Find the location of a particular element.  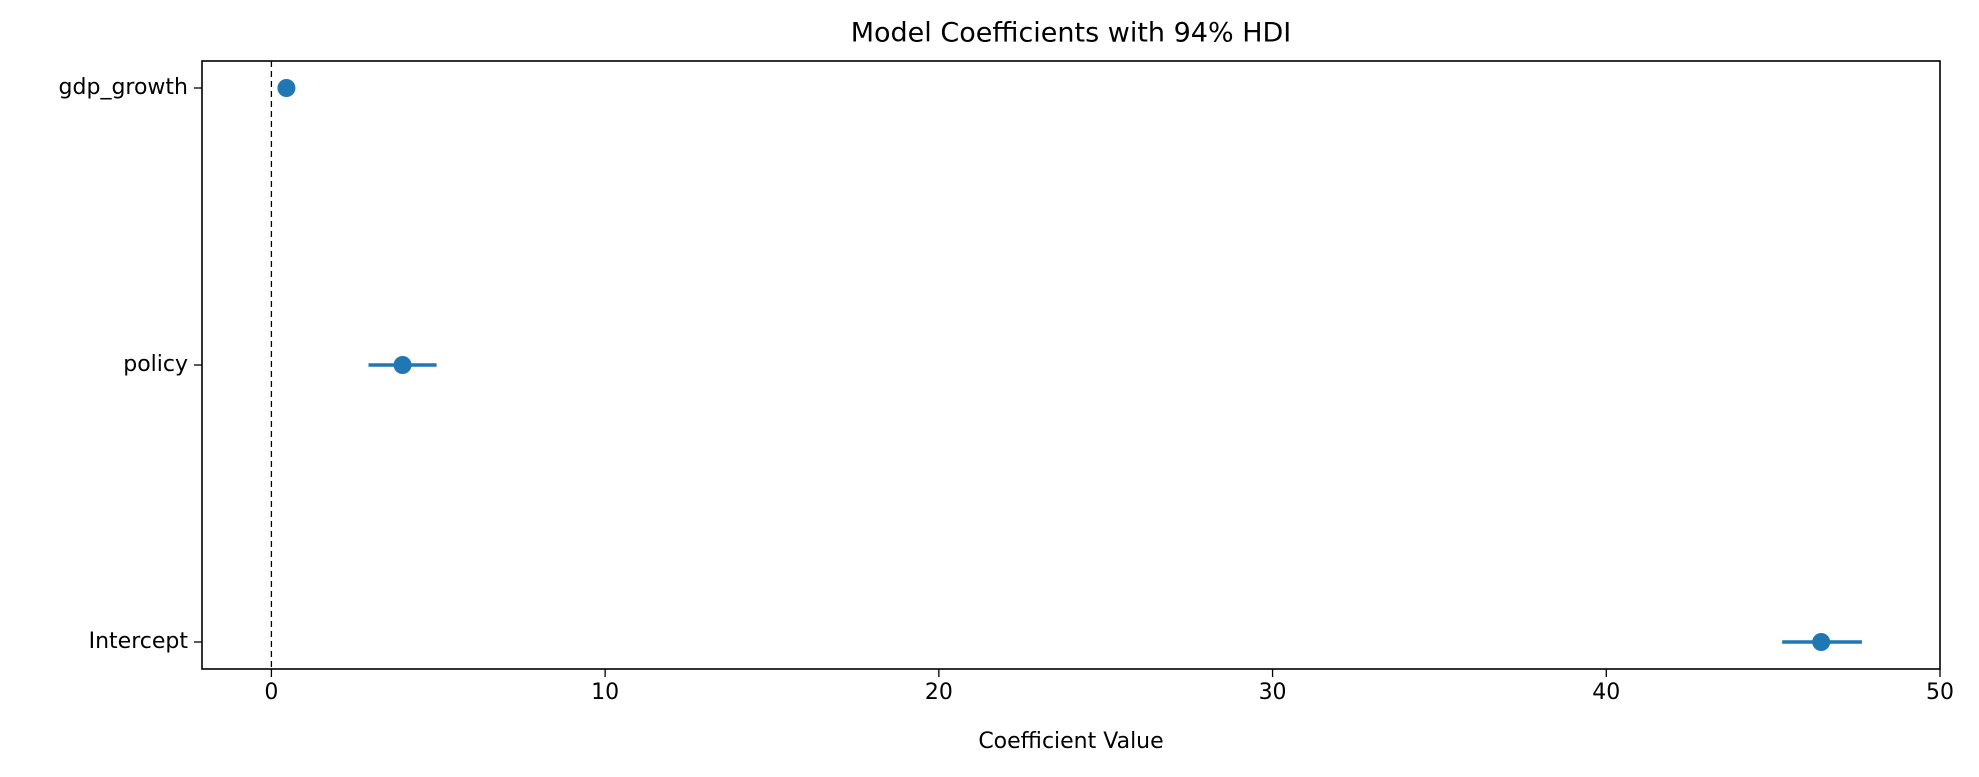

x-tick-label: 50 is located at coordinates (1940, 692).